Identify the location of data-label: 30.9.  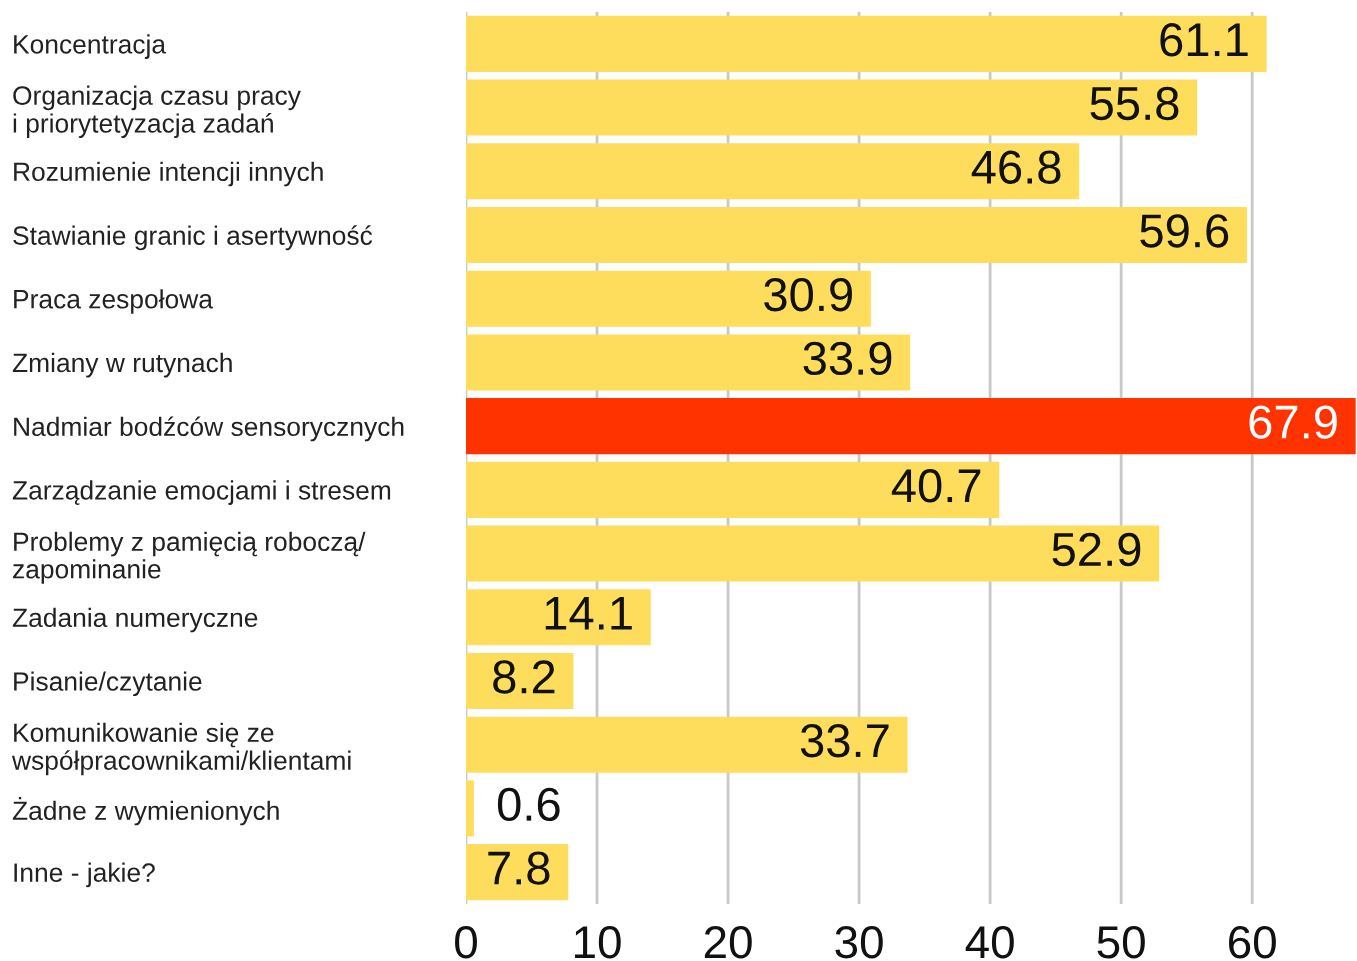
(808, 294).